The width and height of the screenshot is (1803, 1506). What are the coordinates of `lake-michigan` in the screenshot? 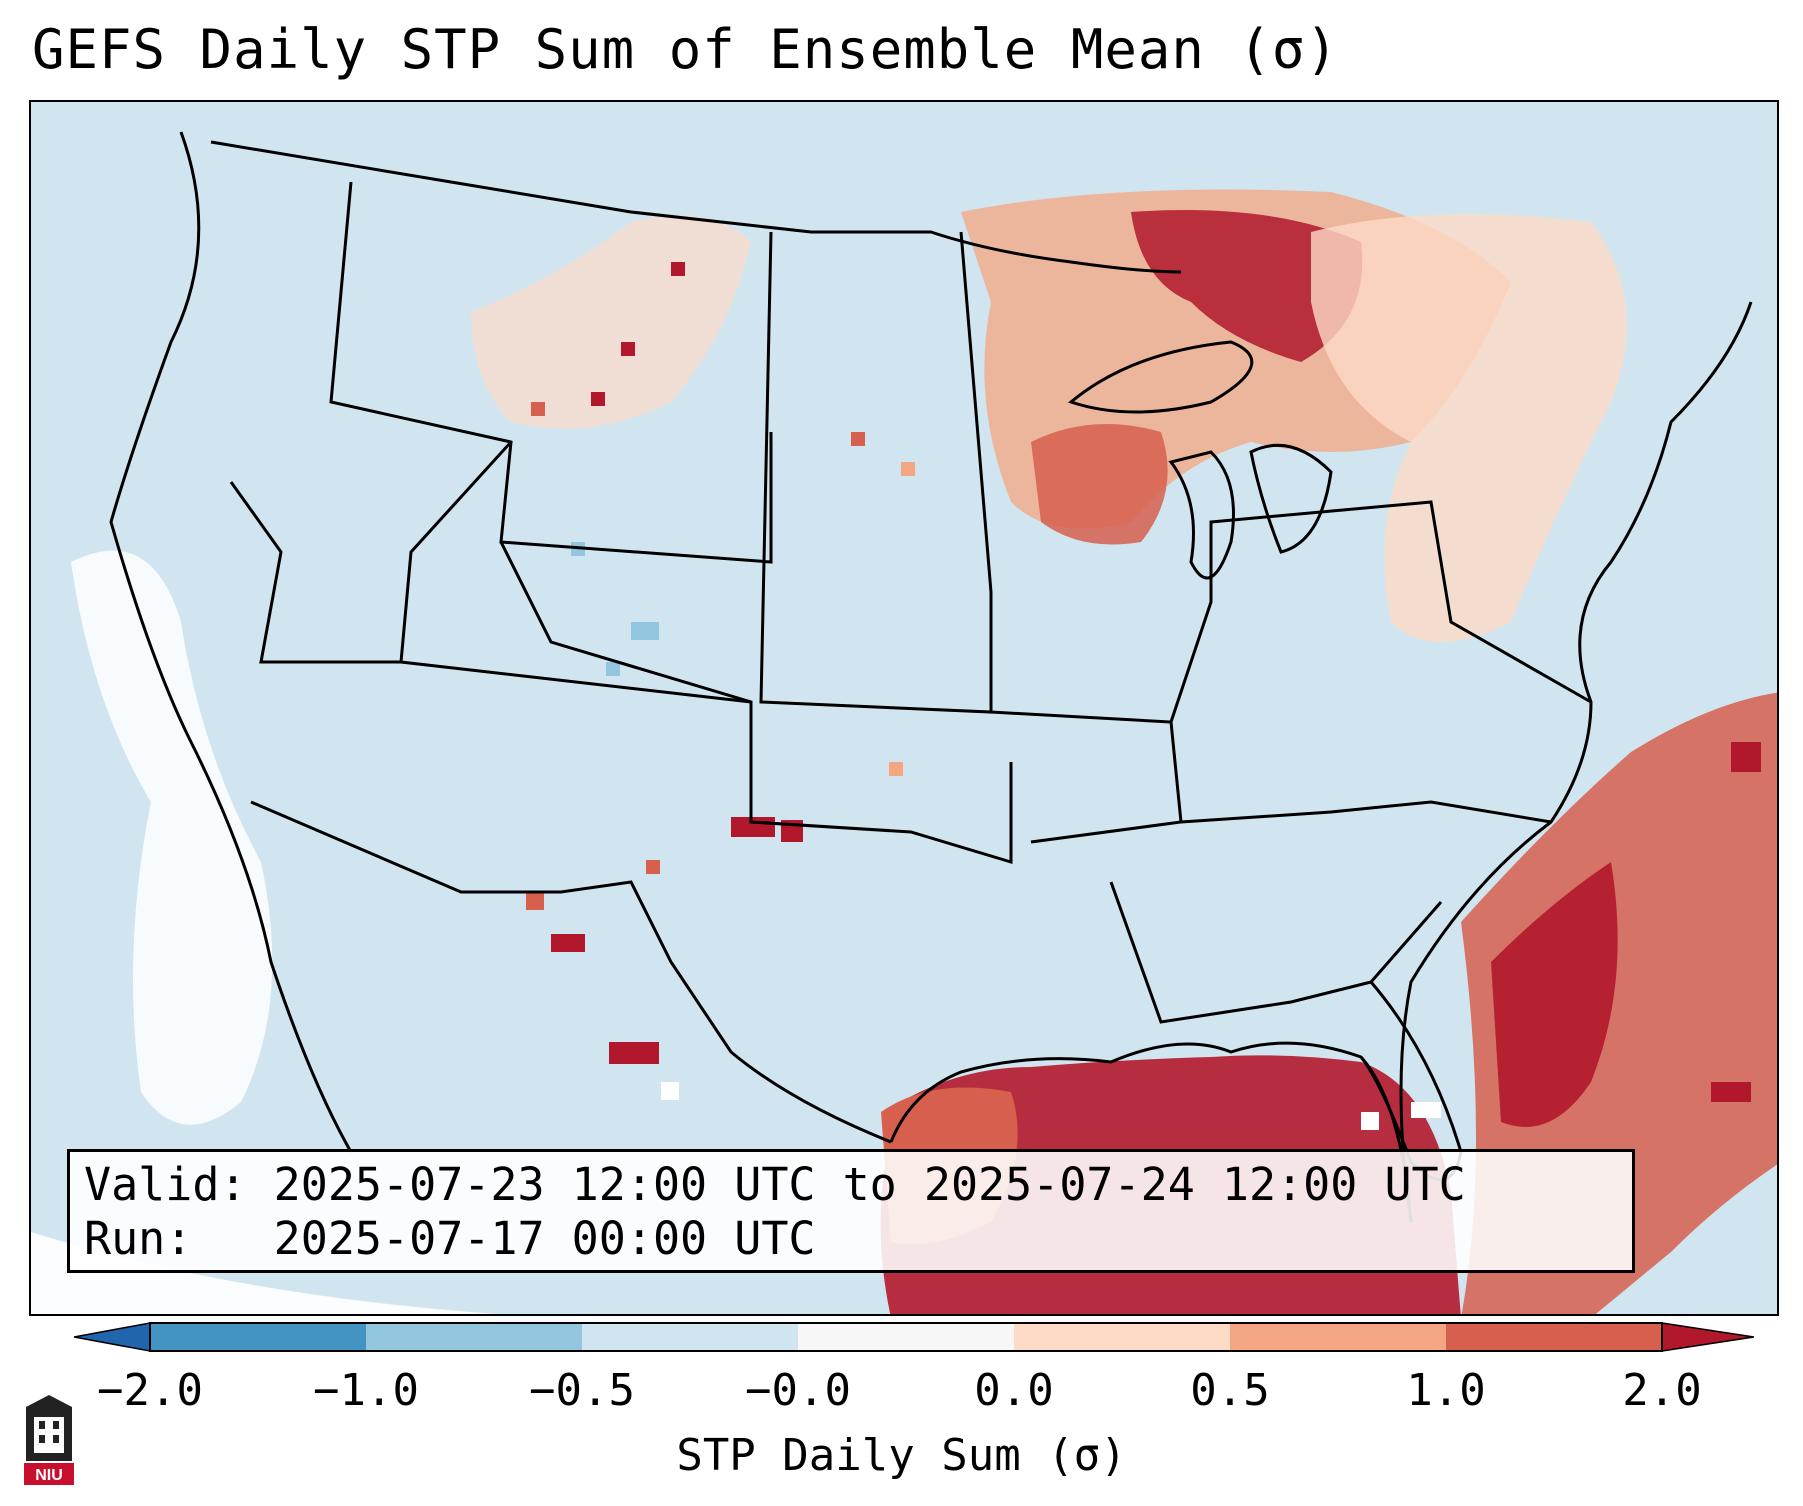 It's located at (1201, 515).